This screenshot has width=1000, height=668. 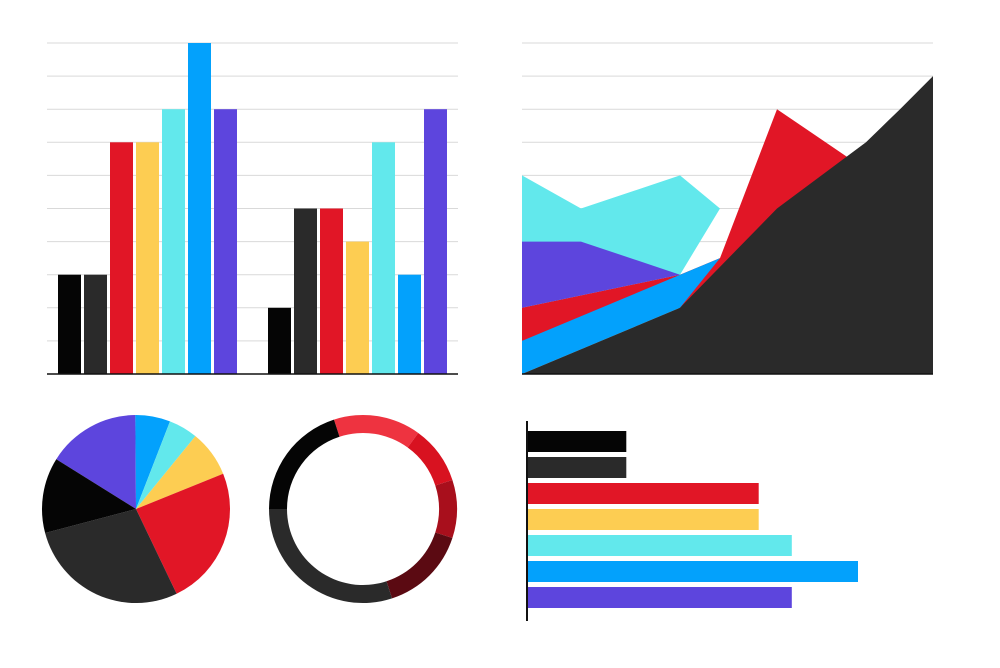 I want to click on donut-chart, so click(x=363, y=509).